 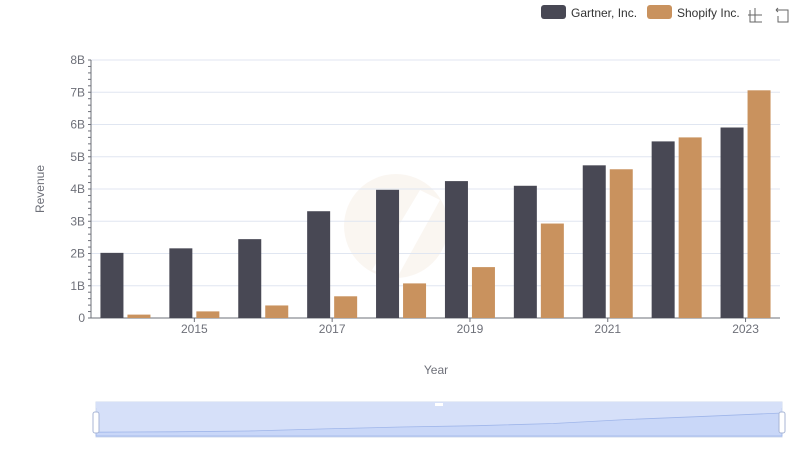 I want to click on bar-shopify-2019, so click(x=483, y=292).